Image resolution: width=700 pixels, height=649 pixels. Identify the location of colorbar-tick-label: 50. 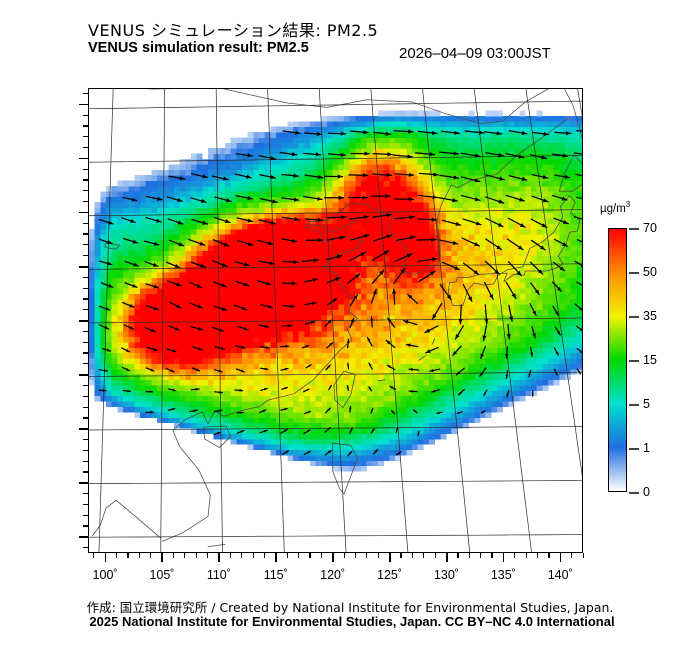
(650, 272).